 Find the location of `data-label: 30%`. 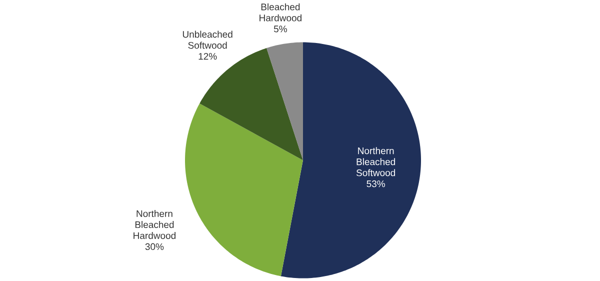

data-label: 30% is located at coordinates (154, 246).